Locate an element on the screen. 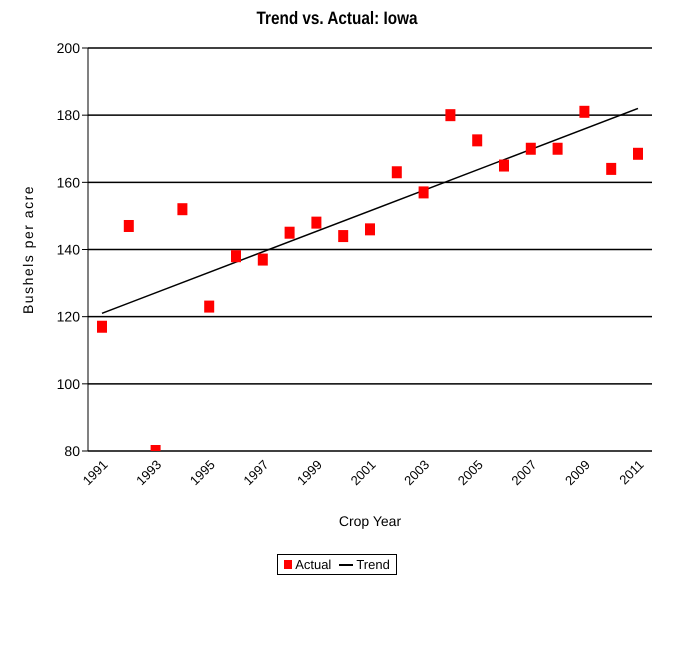  x-axis-title: Crop Year is located at coordinates (370, 521).